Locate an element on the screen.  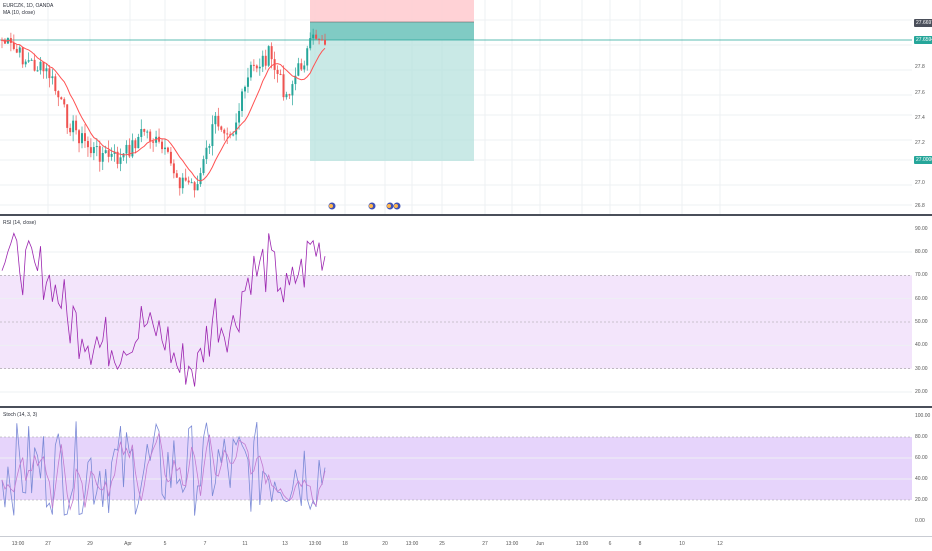
stoch-tick: 80.00 is located at coordinates (921, 437).